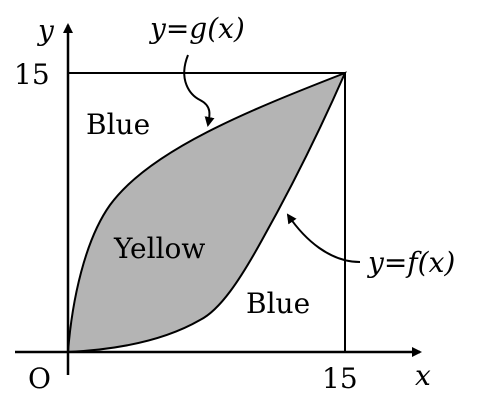 This screenshot has width=500, height=400. What do you see at coordinates (45, 30) in the screenshot?
I see `axis-y-label: y` at bounding box center [45, 30].